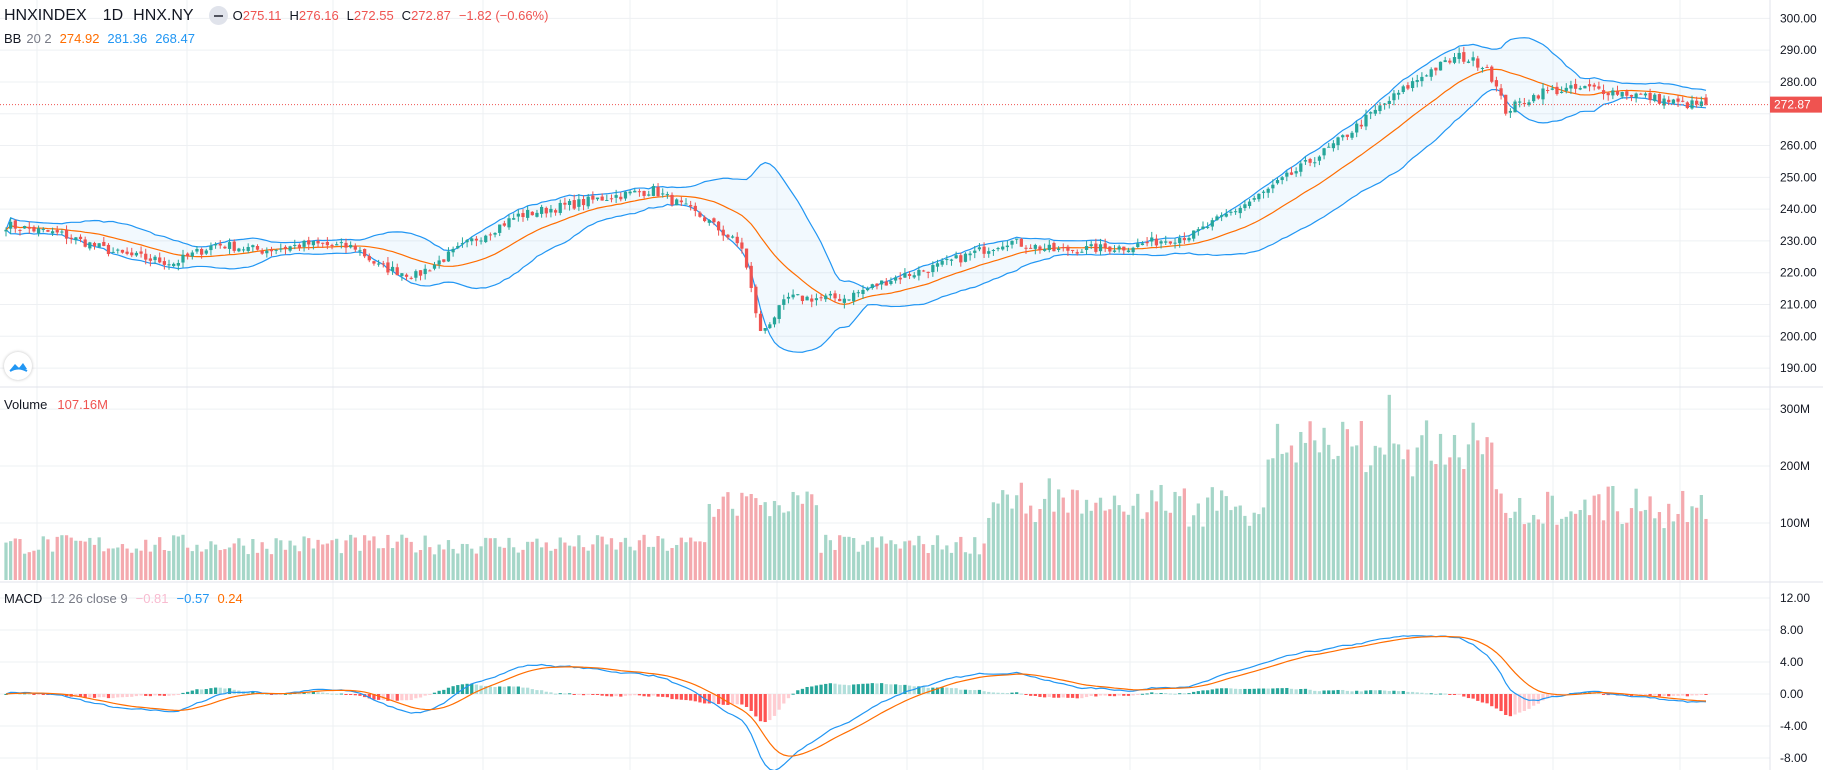 This screenshot has height=770, width=1823. What do you see at coordinates (406, 15) in the screenshot?
I see `close-label: C` at bounding box center [406, 15].